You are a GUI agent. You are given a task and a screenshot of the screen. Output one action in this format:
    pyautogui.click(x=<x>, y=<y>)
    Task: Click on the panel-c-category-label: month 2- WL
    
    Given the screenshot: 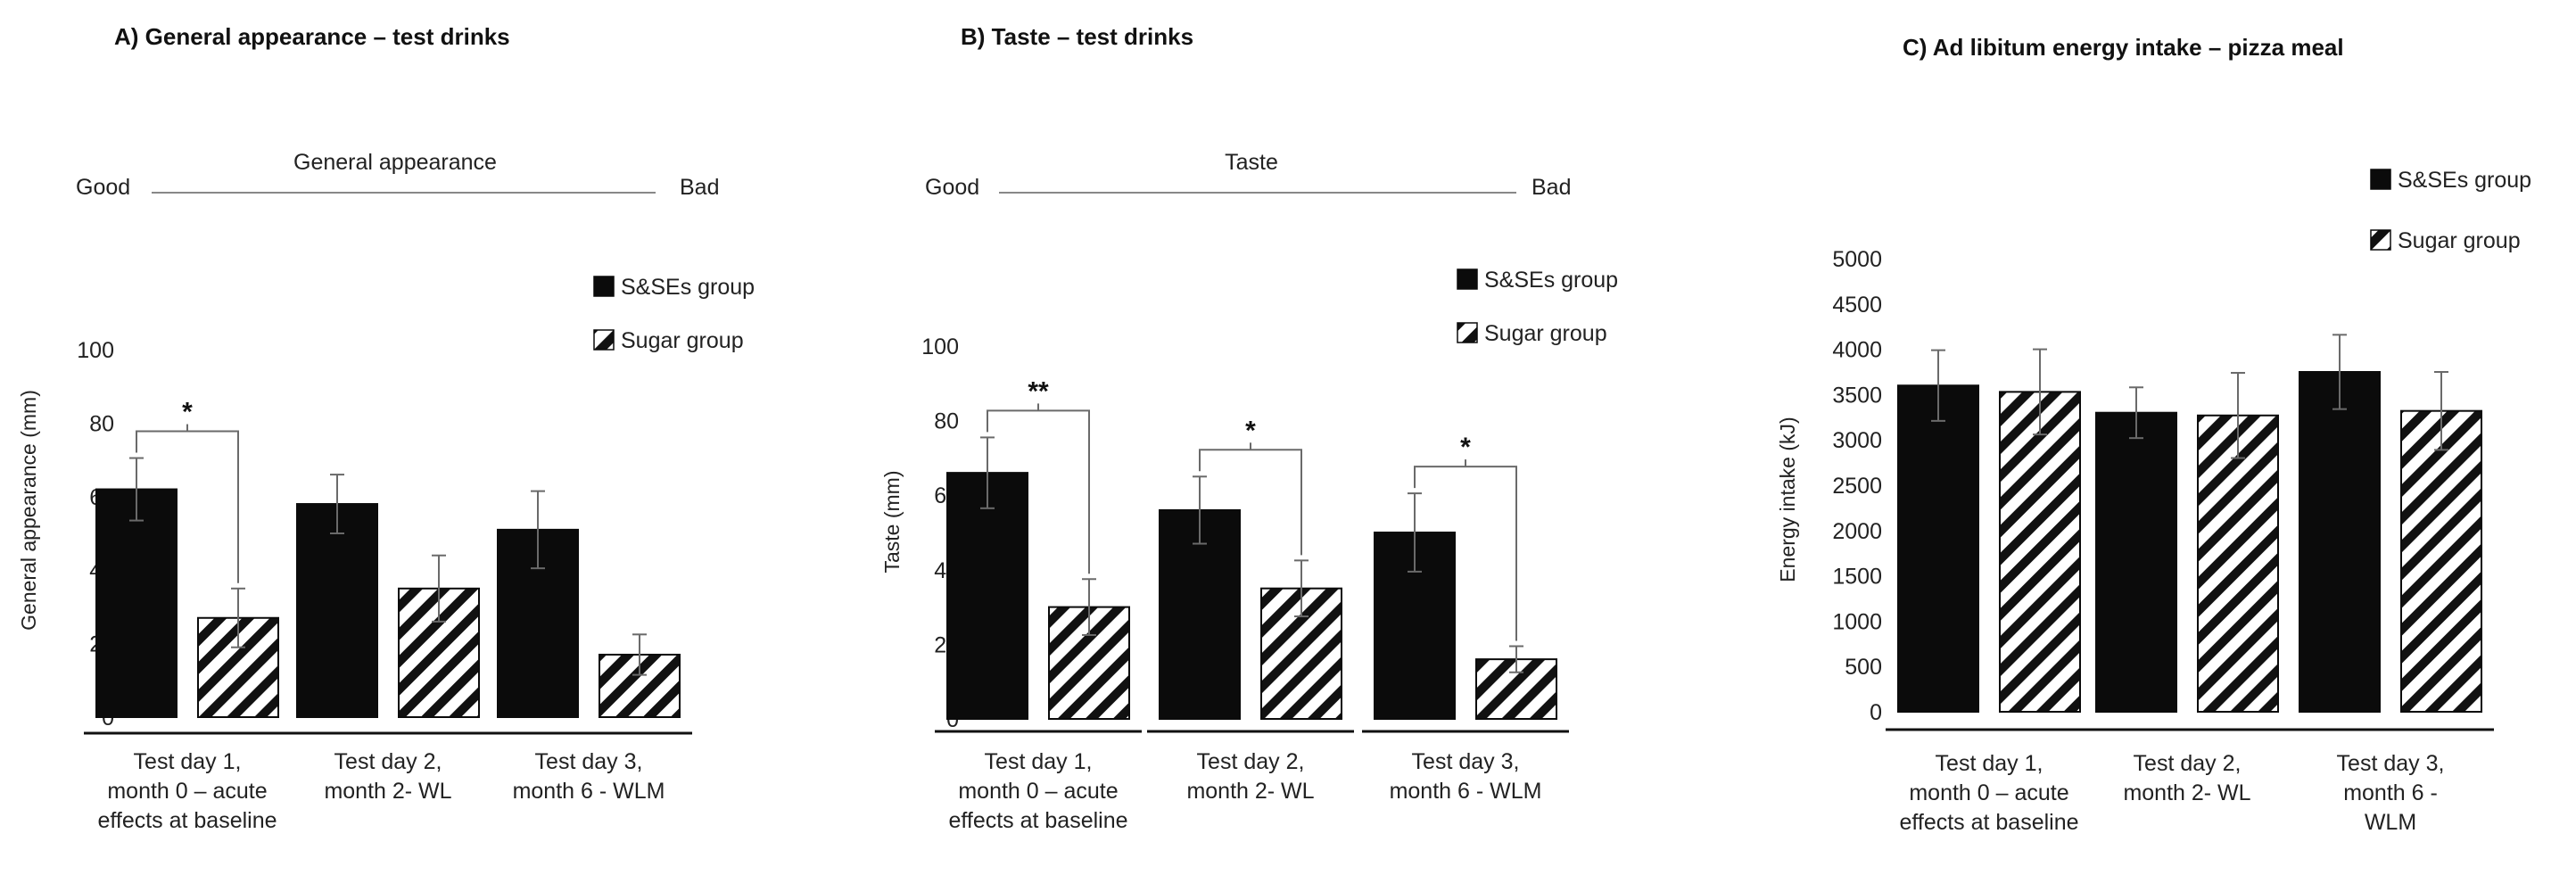 What is the action you would take?
    pyautogui.click(x=2186, y=792)
    